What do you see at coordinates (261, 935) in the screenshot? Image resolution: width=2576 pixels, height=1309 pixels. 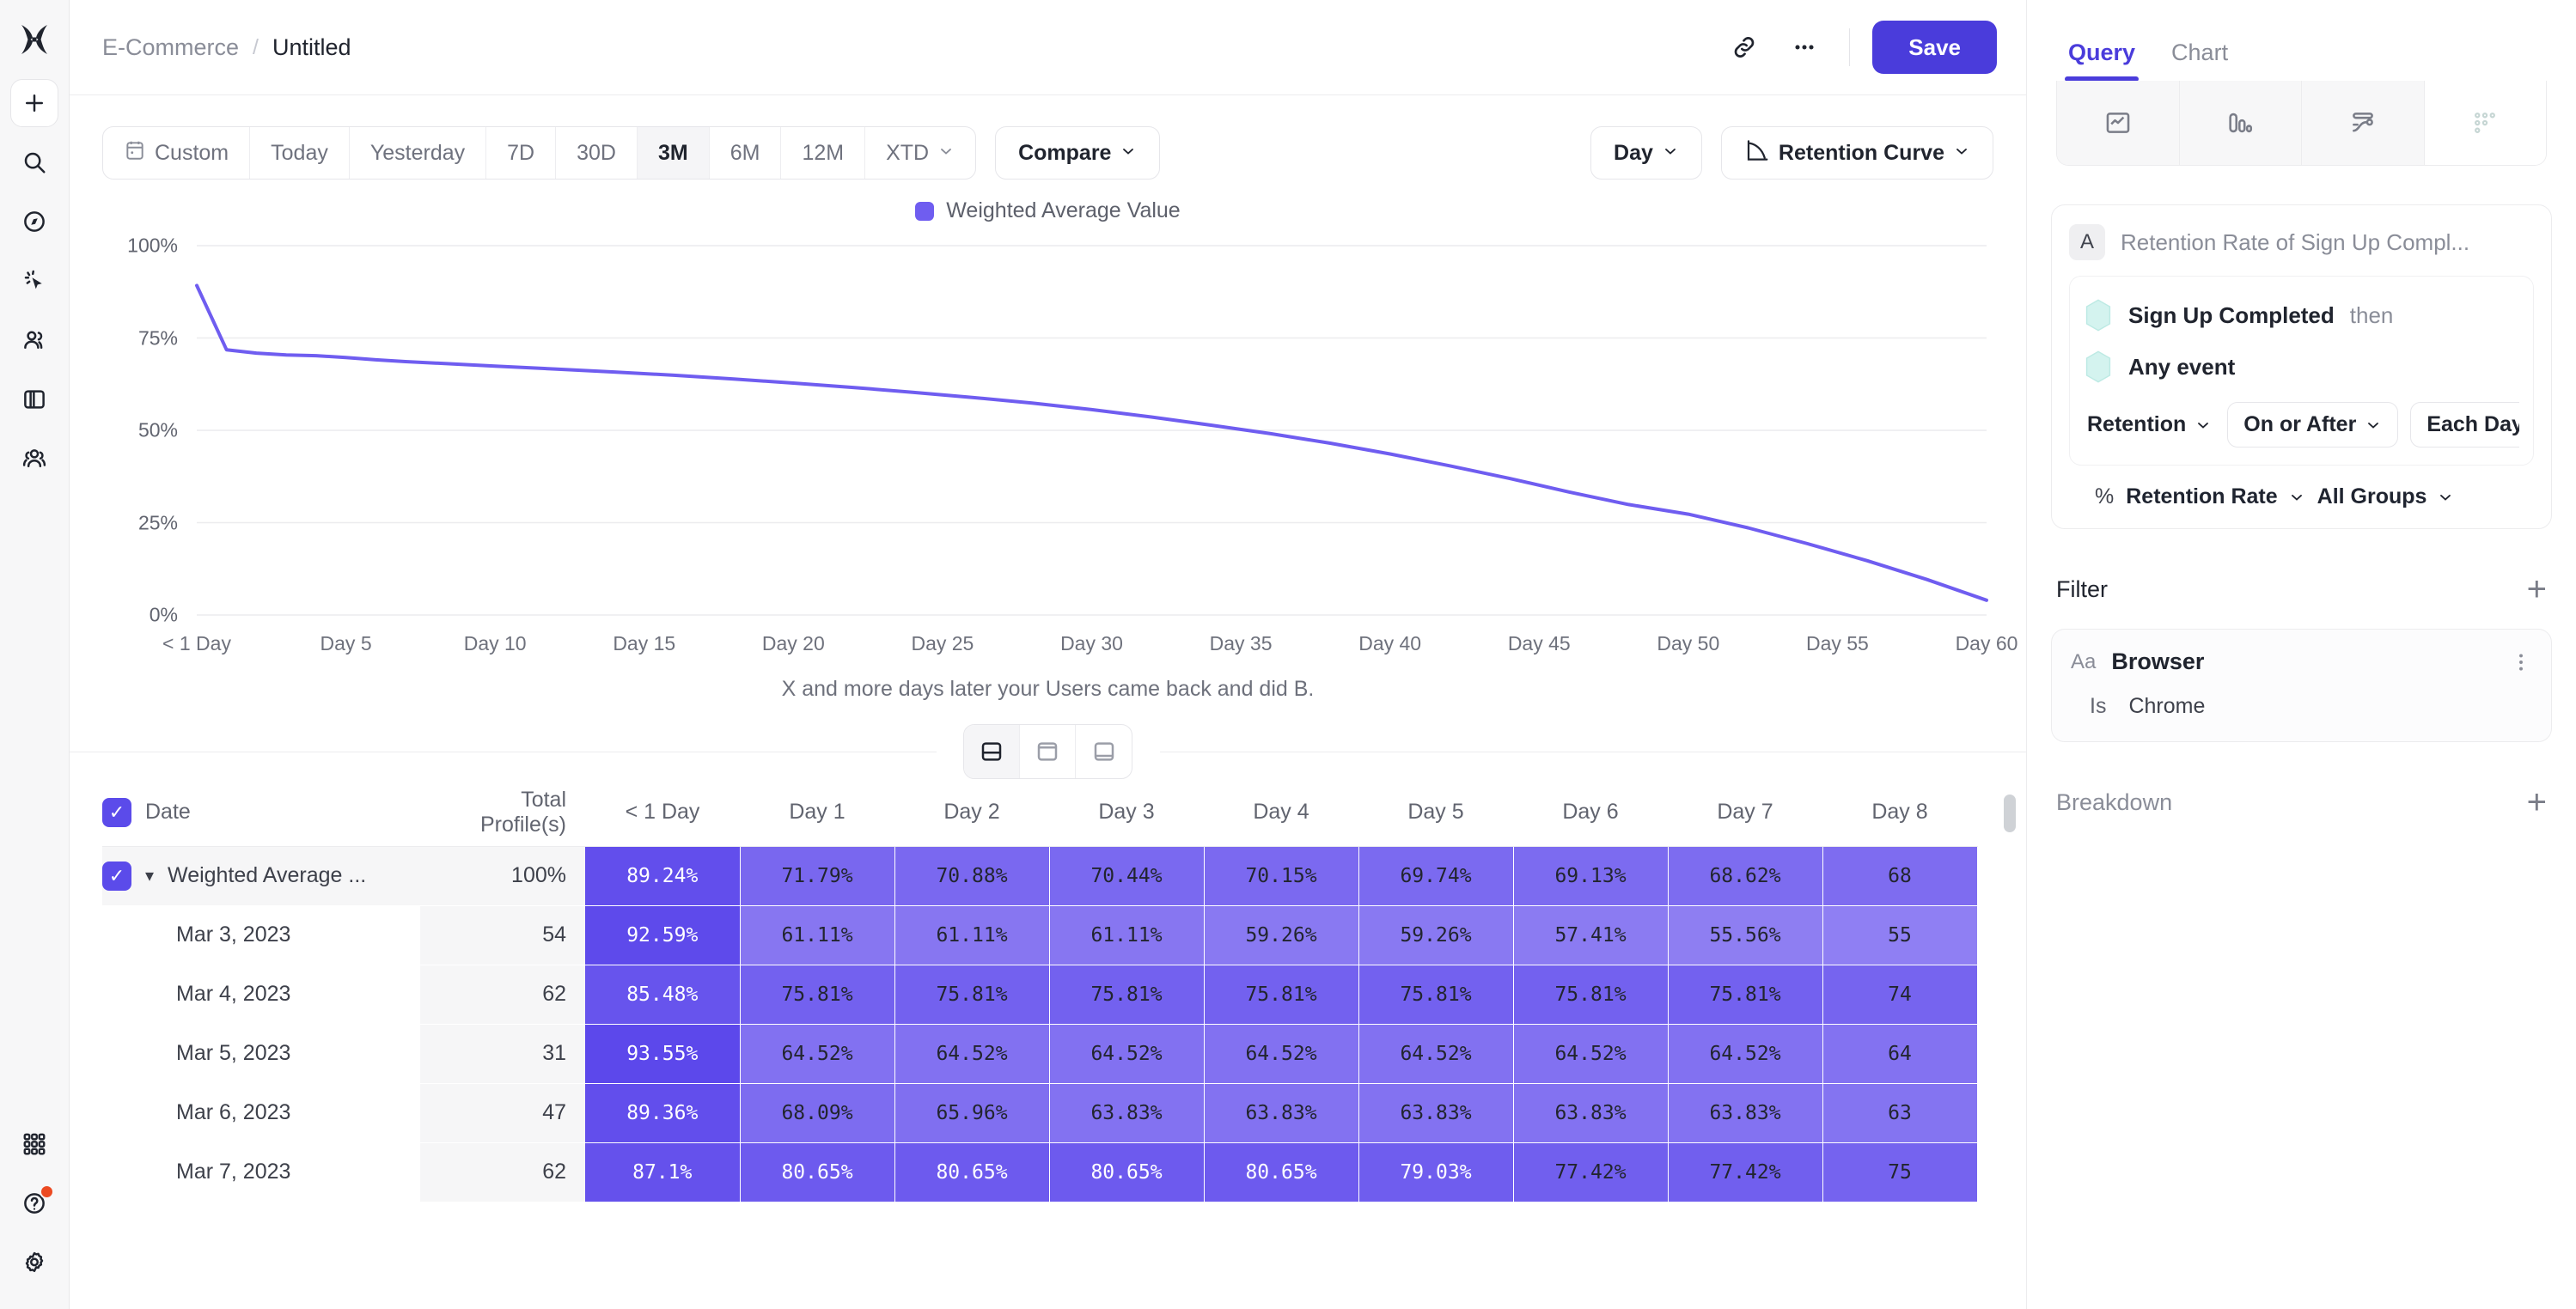 I see `table-cell-date: Mar 3, 2023` at bounding box center [261, 935].